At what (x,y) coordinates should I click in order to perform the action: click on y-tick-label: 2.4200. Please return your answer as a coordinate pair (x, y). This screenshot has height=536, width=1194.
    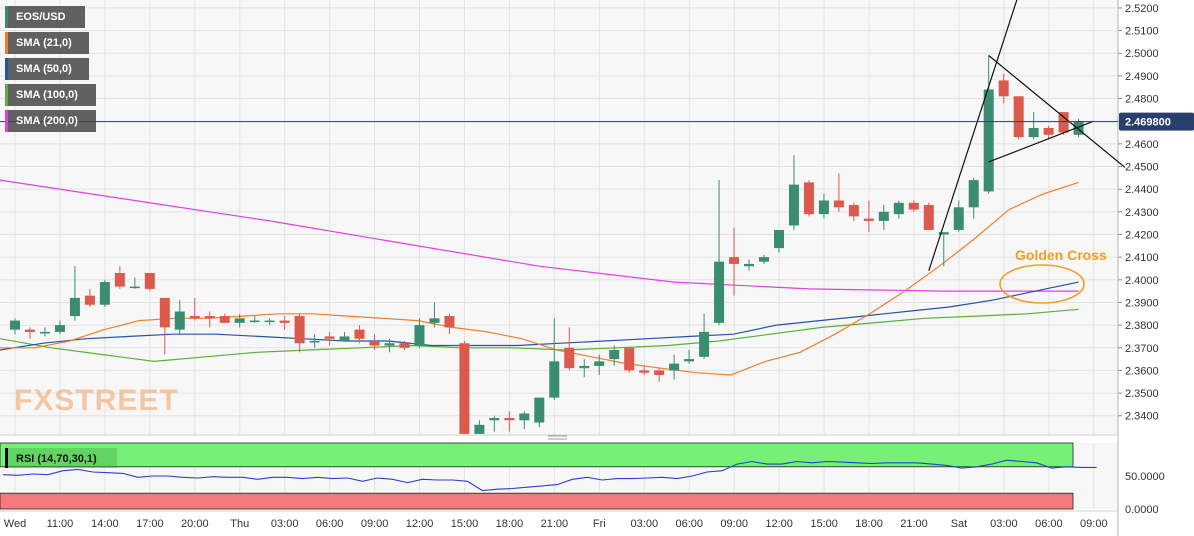
    Looking at the image, I should click on (1142, 235).